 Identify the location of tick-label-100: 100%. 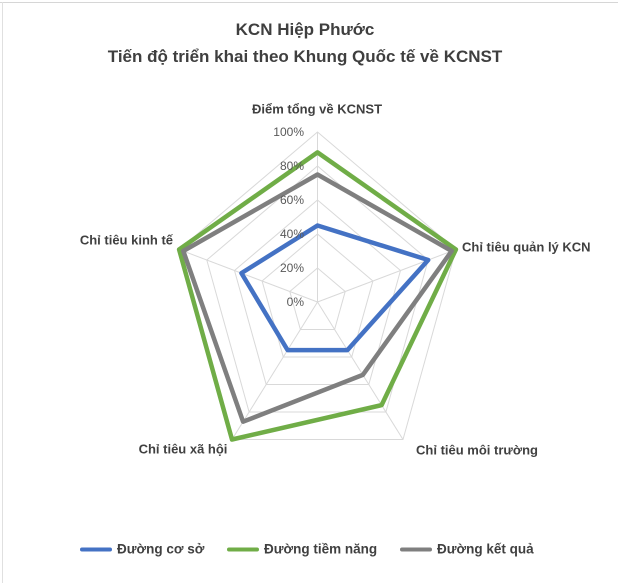
(288, 132).